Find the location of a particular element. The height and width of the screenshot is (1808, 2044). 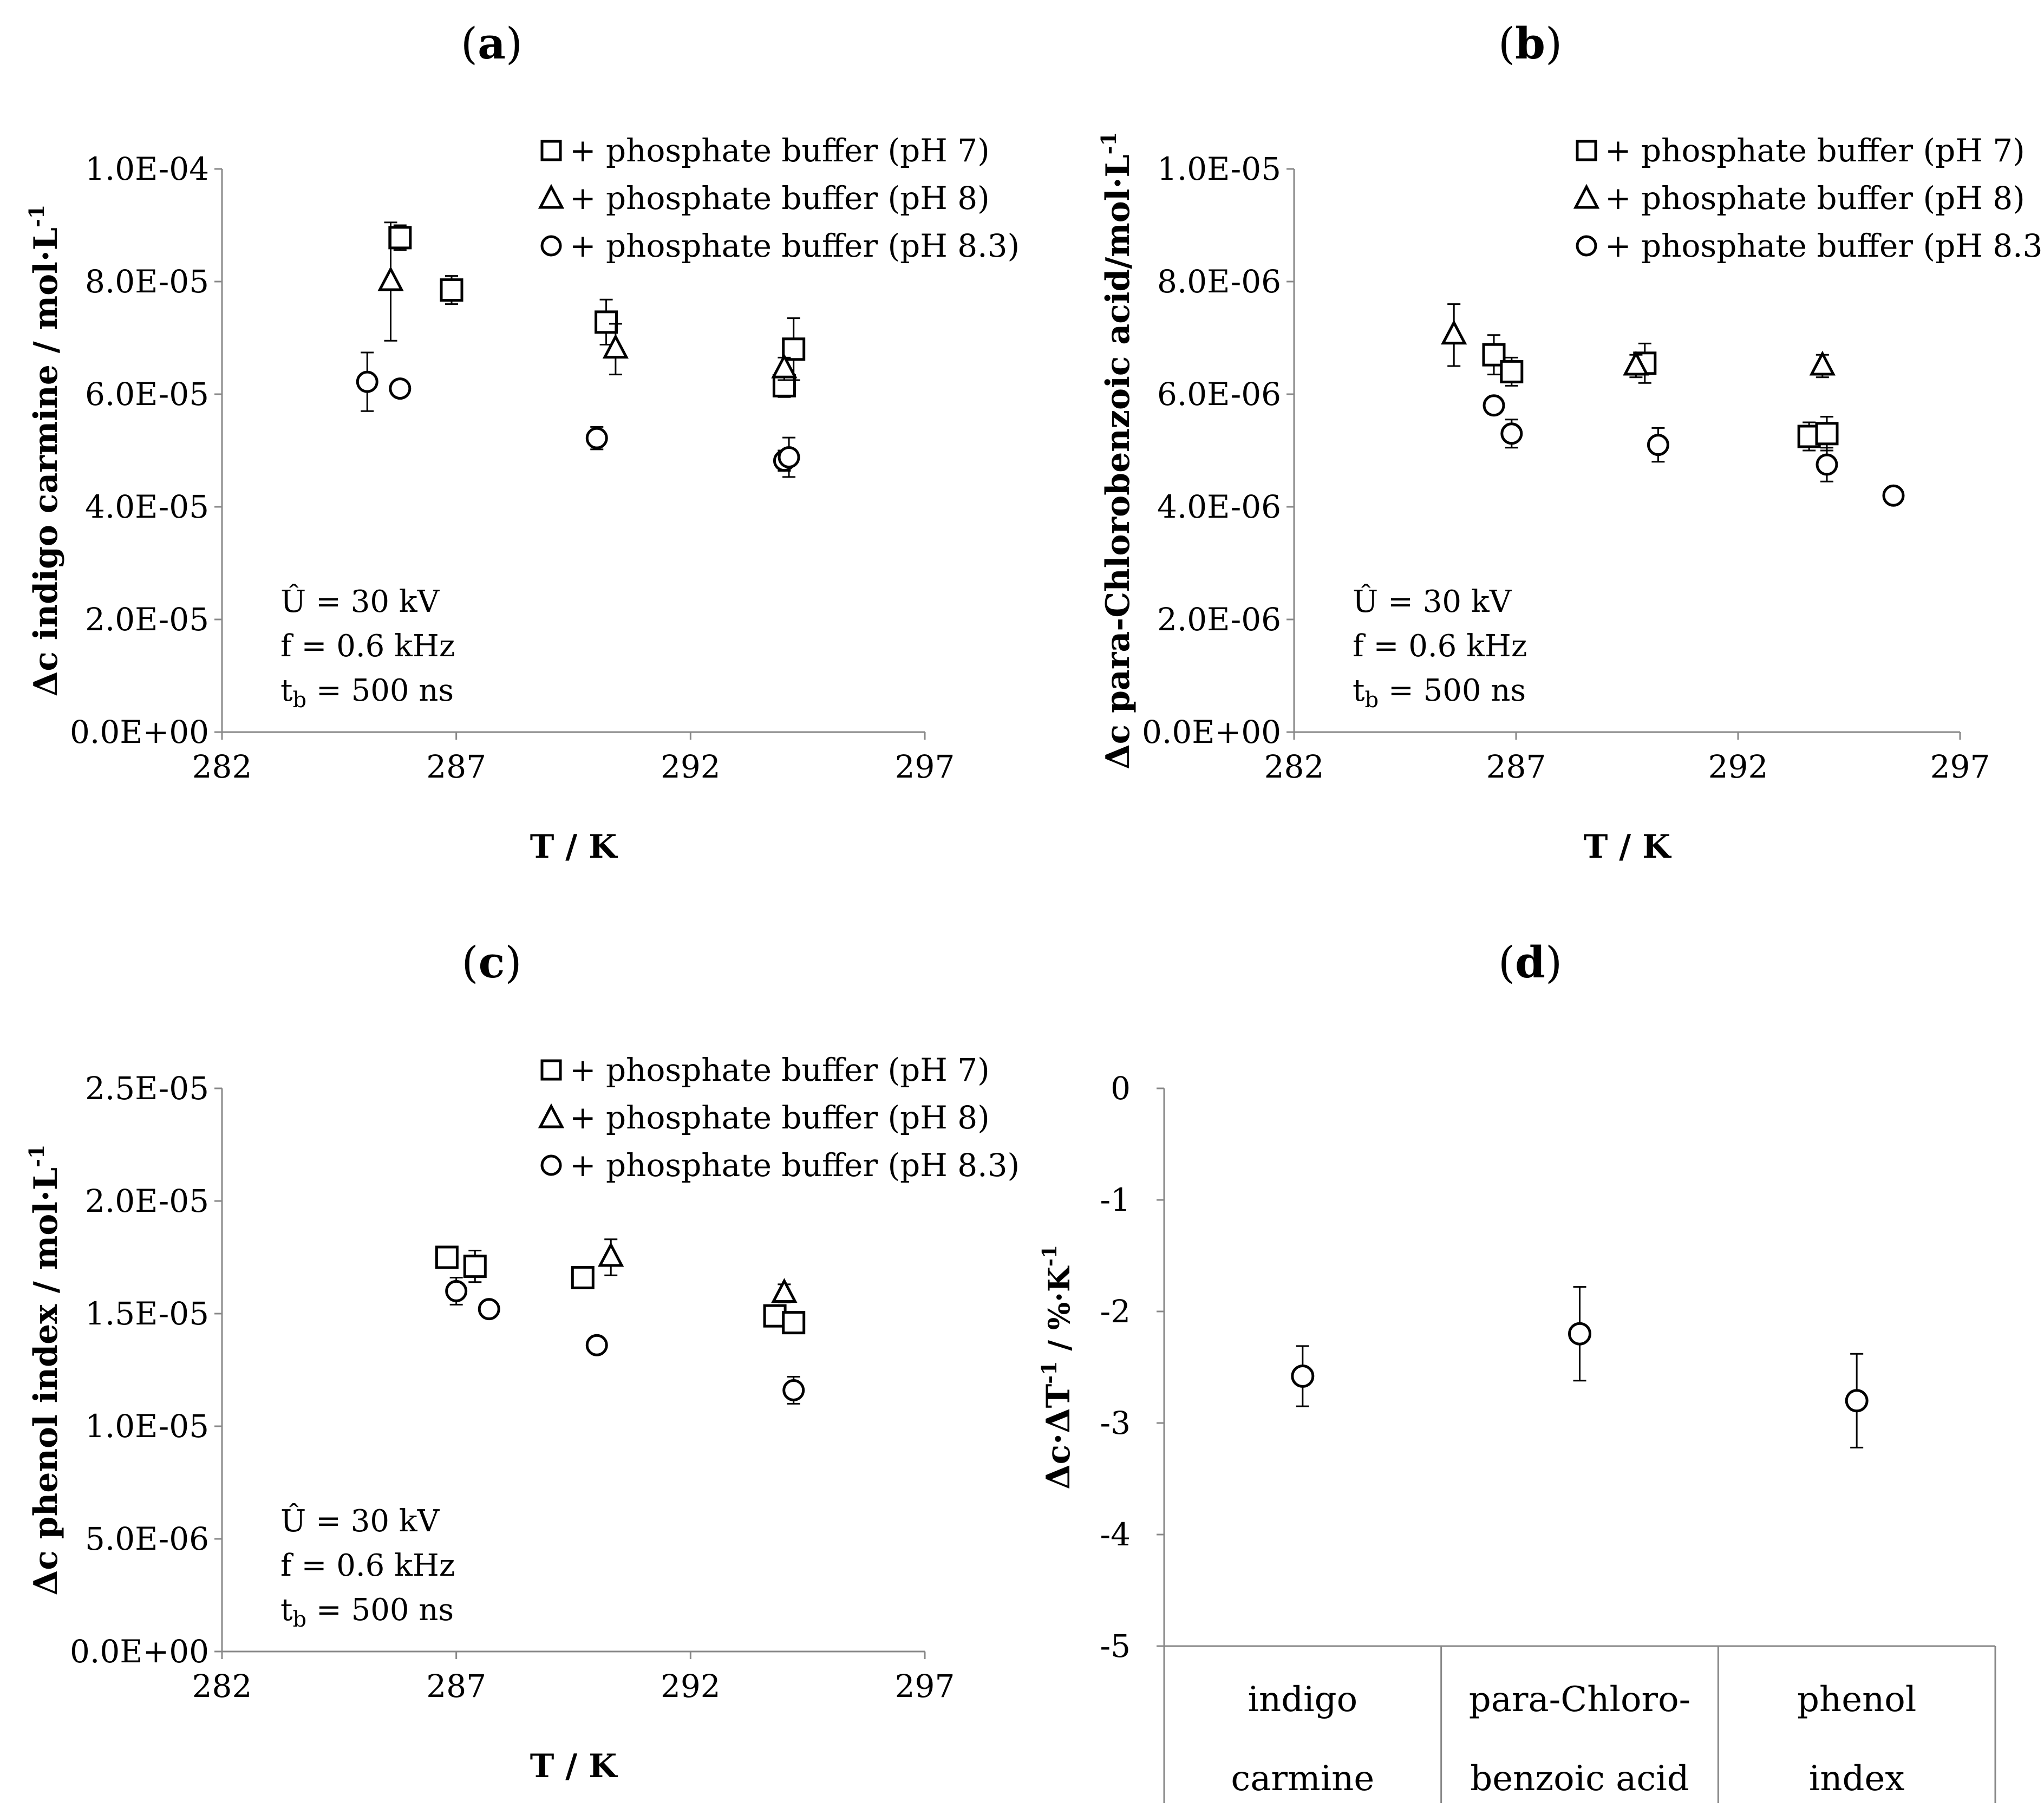

y-tick-label: 0 is located at coordinates (1121, 1088).